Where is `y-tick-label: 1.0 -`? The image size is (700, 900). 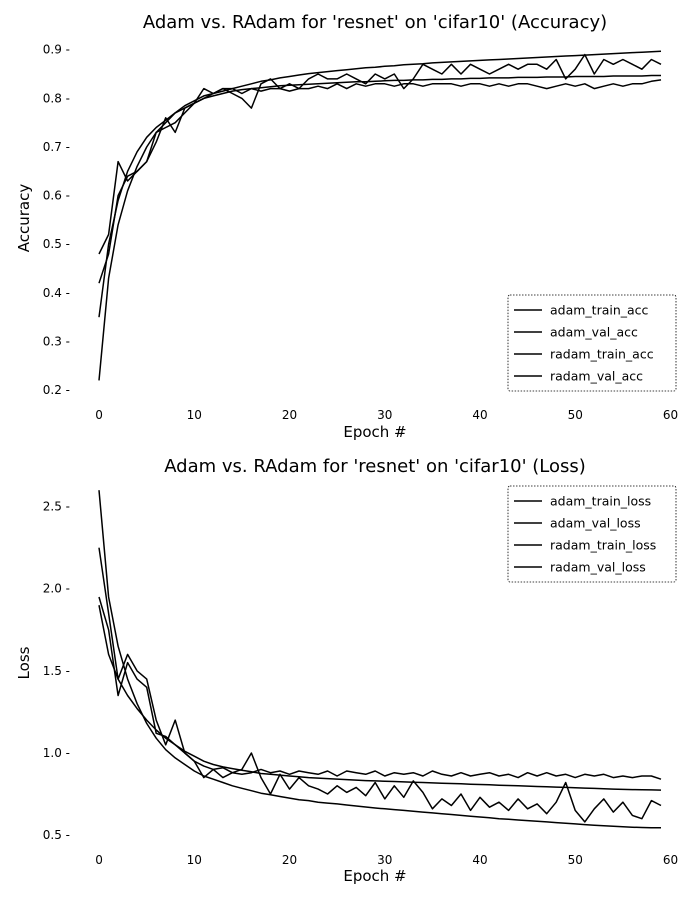
y-tick-label: 1.0 - is located at coordinates (56, 753).